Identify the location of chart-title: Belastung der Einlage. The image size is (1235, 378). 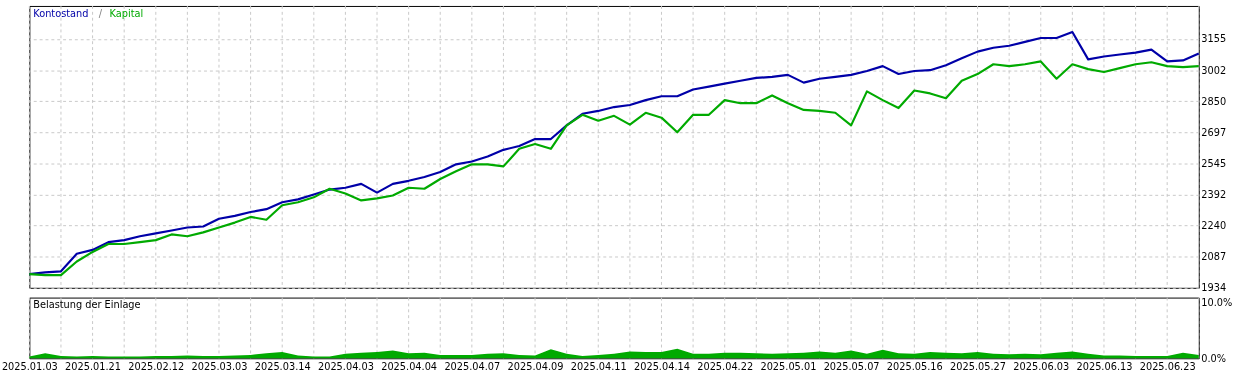
(87, 305).